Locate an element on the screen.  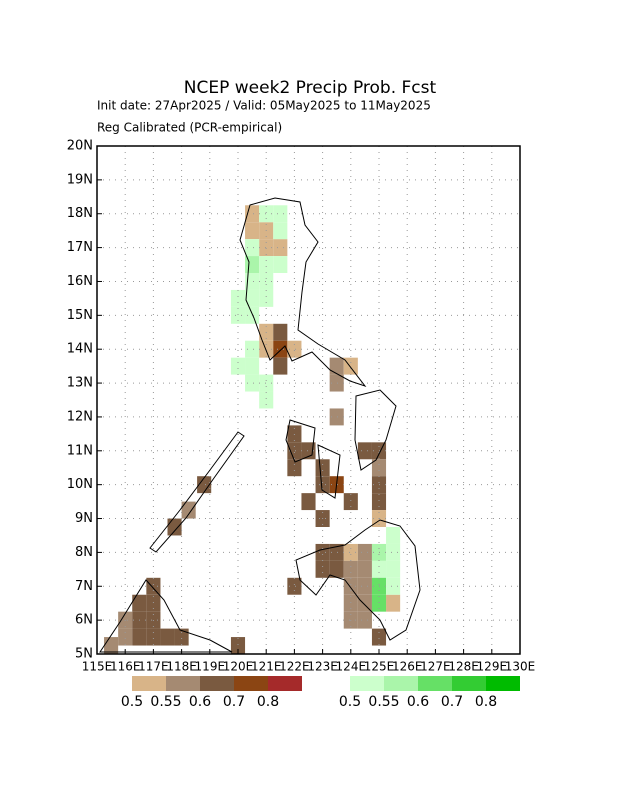
y-tick-label: 9N is located at coordinates (84, 518).